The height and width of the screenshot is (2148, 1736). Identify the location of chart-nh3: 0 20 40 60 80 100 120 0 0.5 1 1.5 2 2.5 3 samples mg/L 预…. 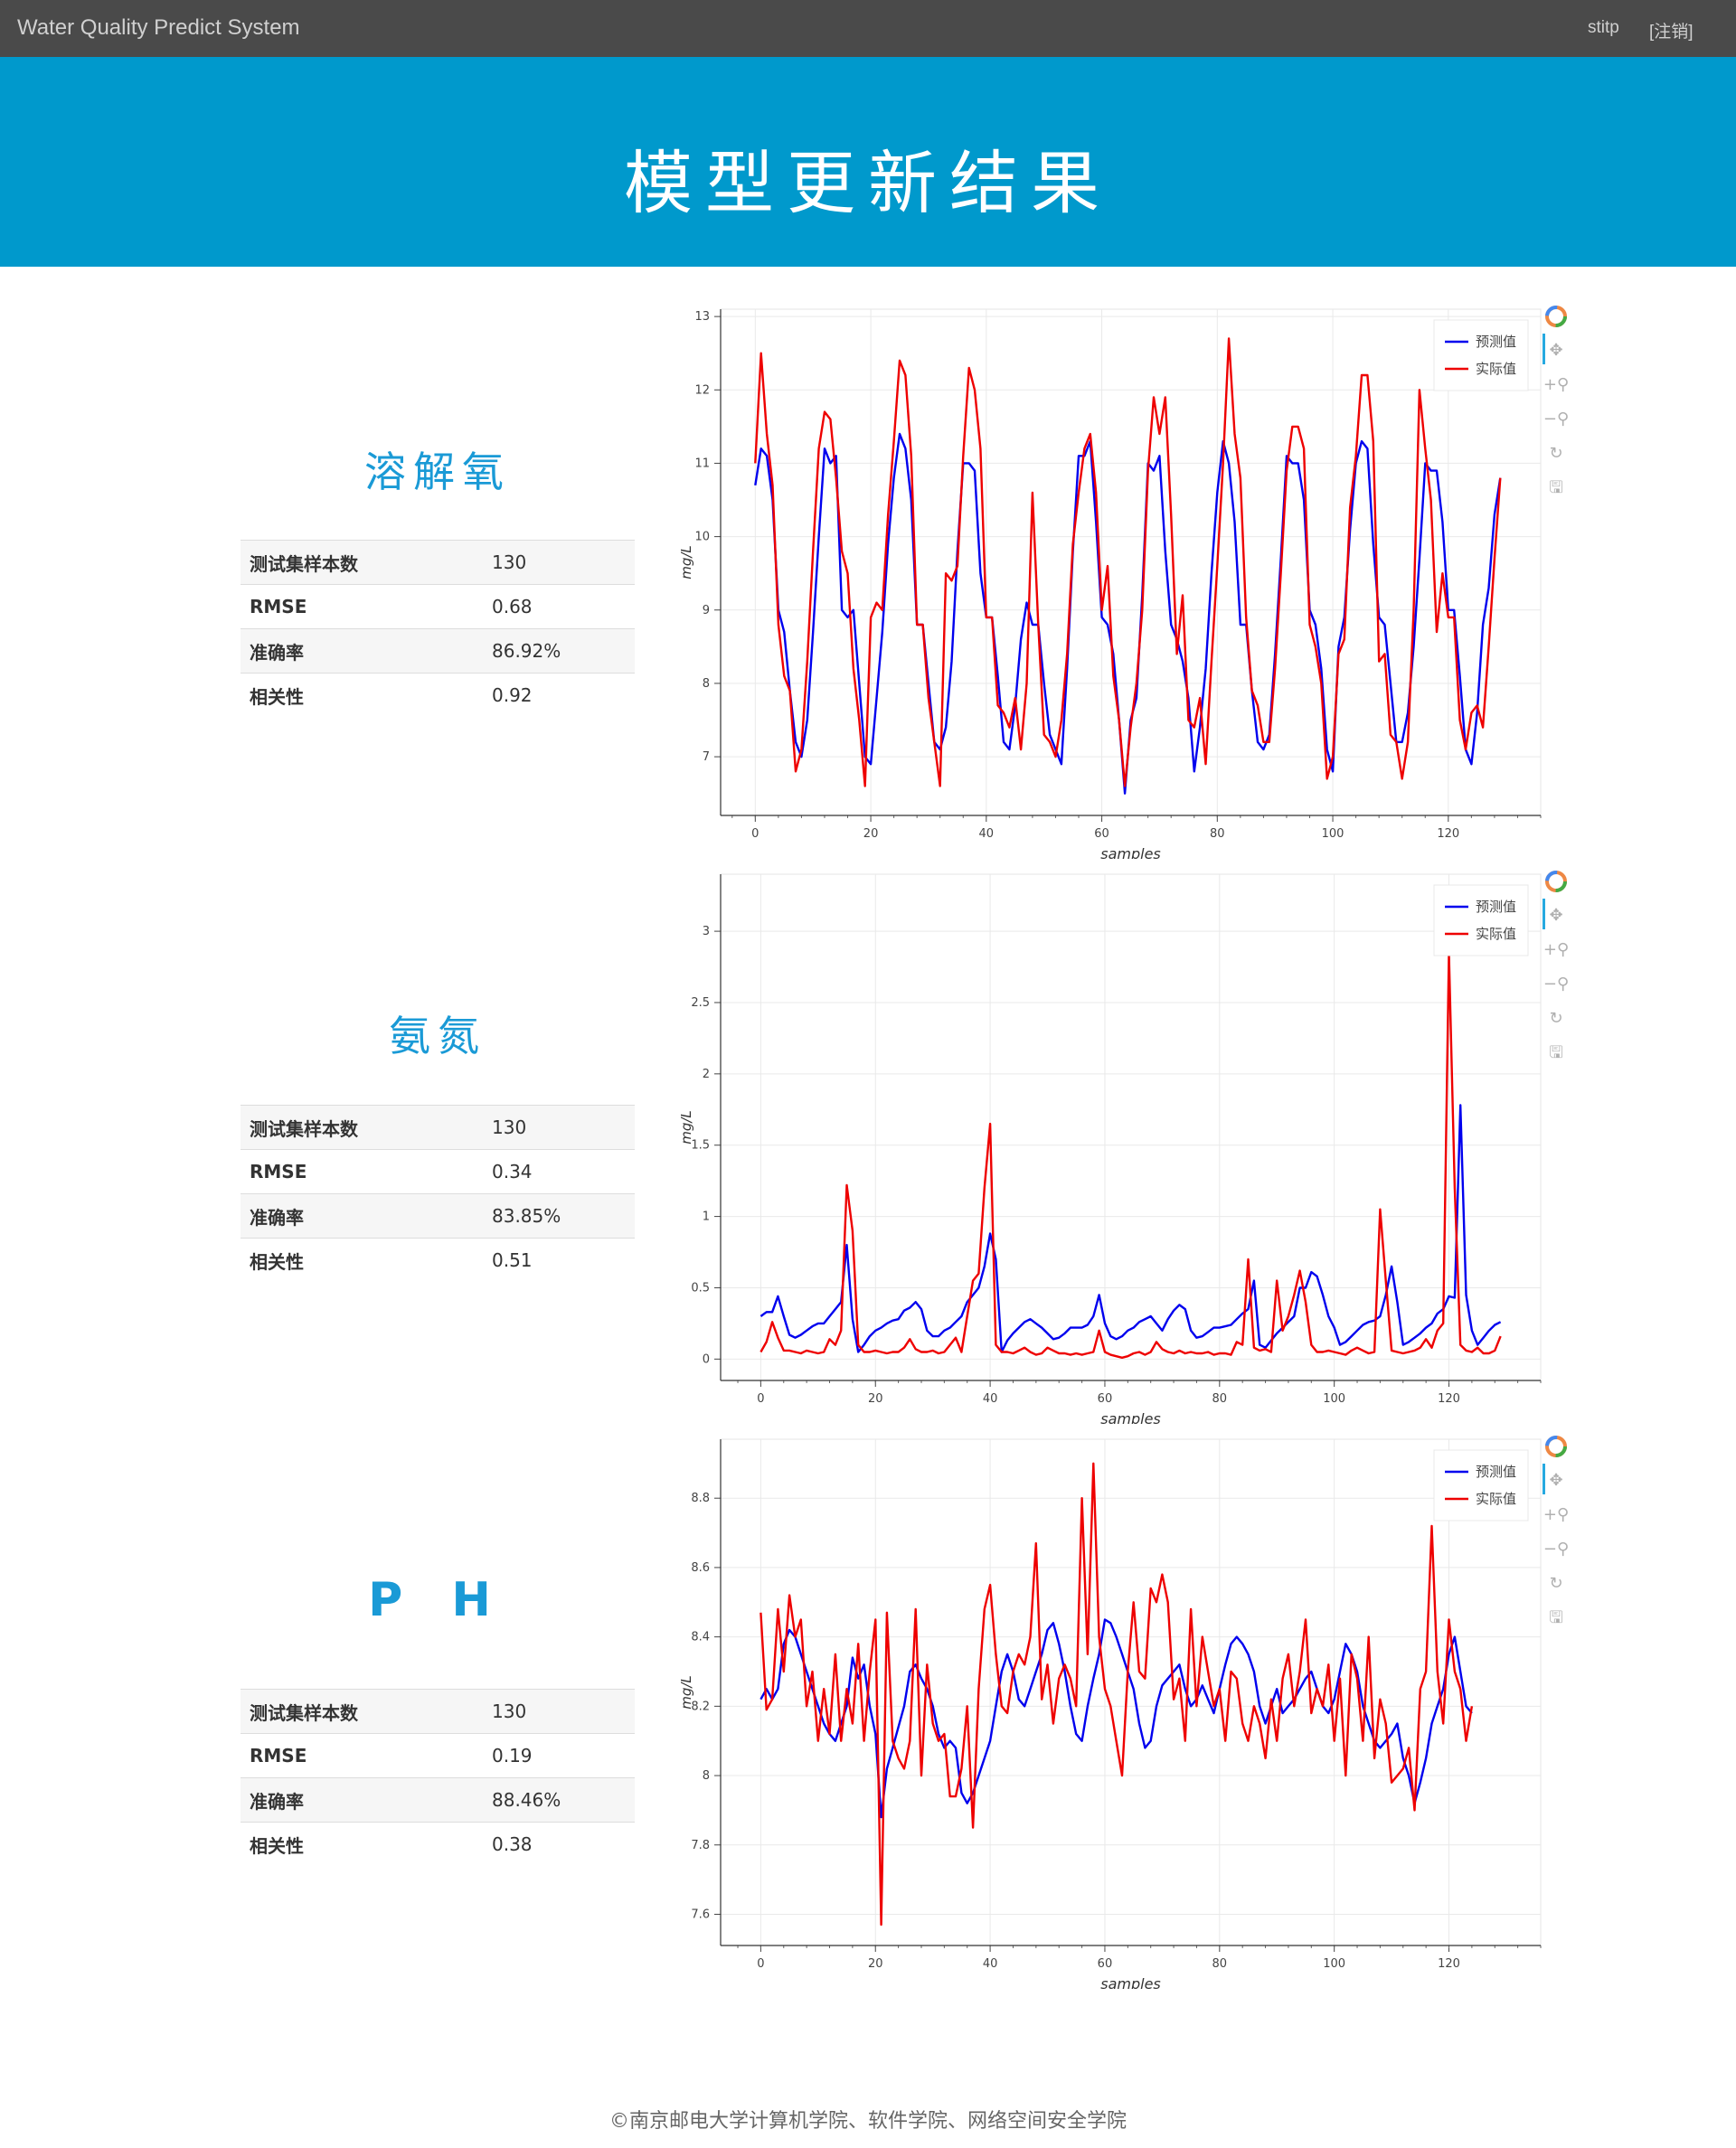
(1112, 1145).